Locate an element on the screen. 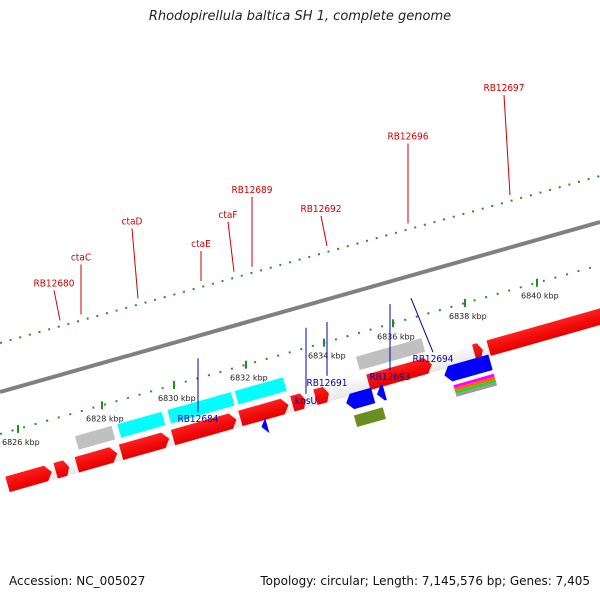 This screenshot has width=600, height=600. forward-secondary-track is located at coordinates (250, 394).